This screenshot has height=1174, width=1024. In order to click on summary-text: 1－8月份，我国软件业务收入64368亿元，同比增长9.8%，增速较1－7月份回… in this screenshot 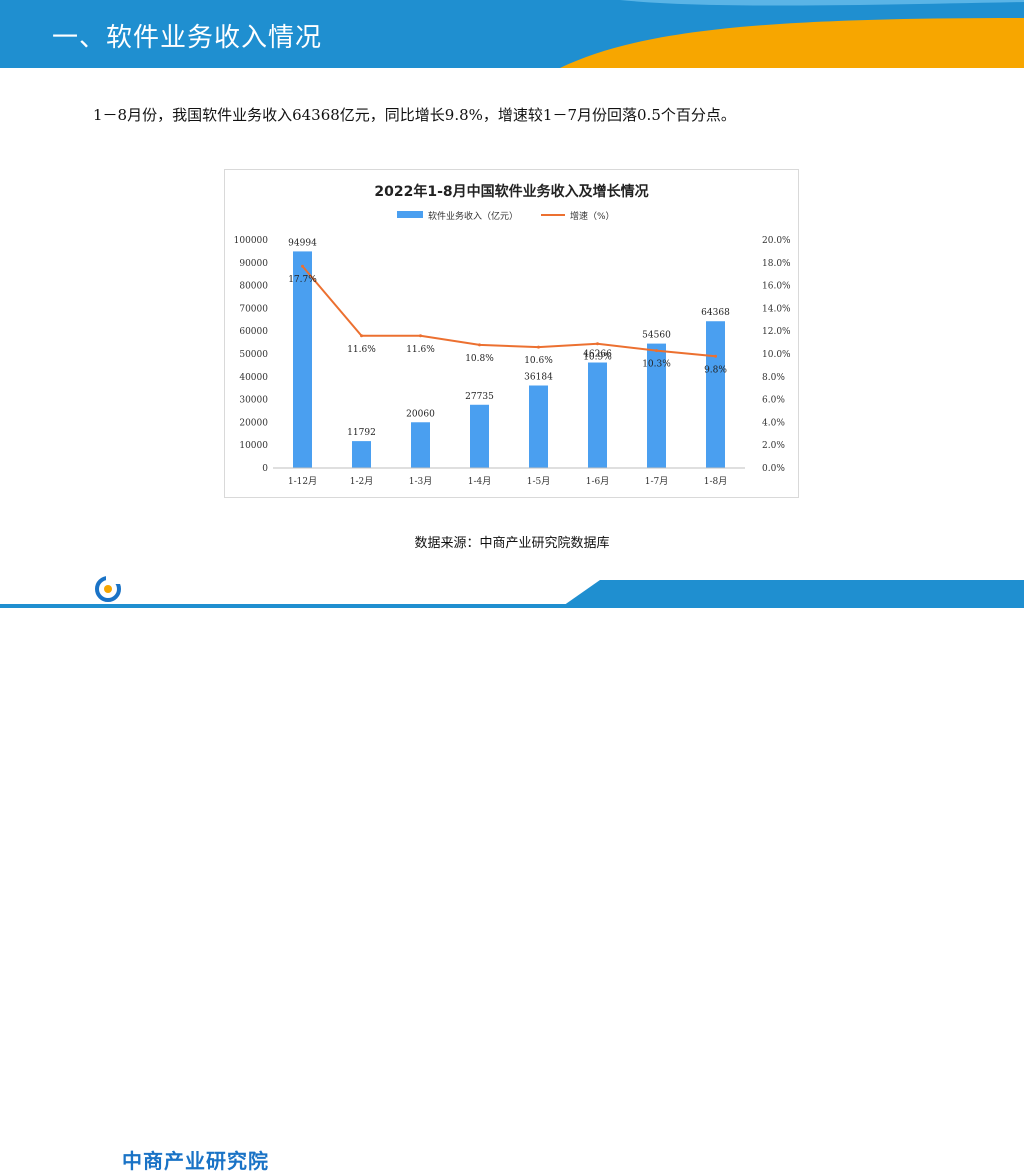, I will do `click(414, 115)`.